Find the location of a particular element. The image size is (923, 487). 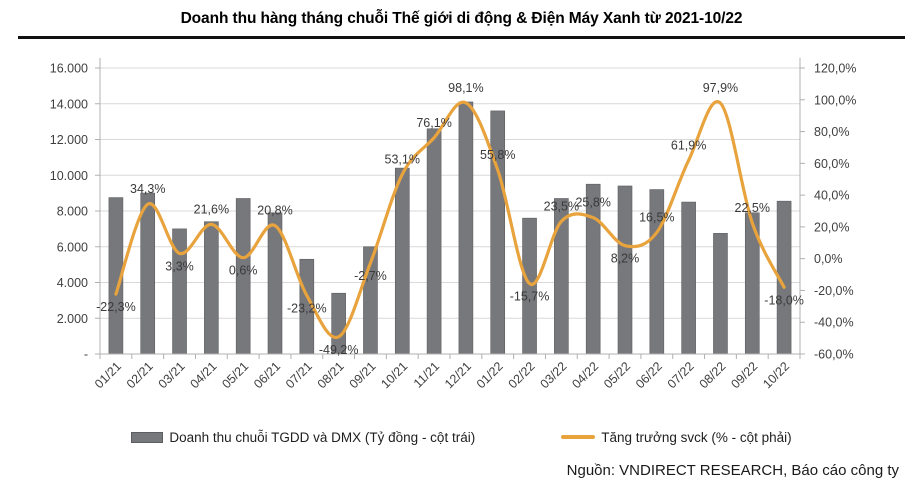

left-axis-tick-label: 16.000 is located at coordinates (69, 69).